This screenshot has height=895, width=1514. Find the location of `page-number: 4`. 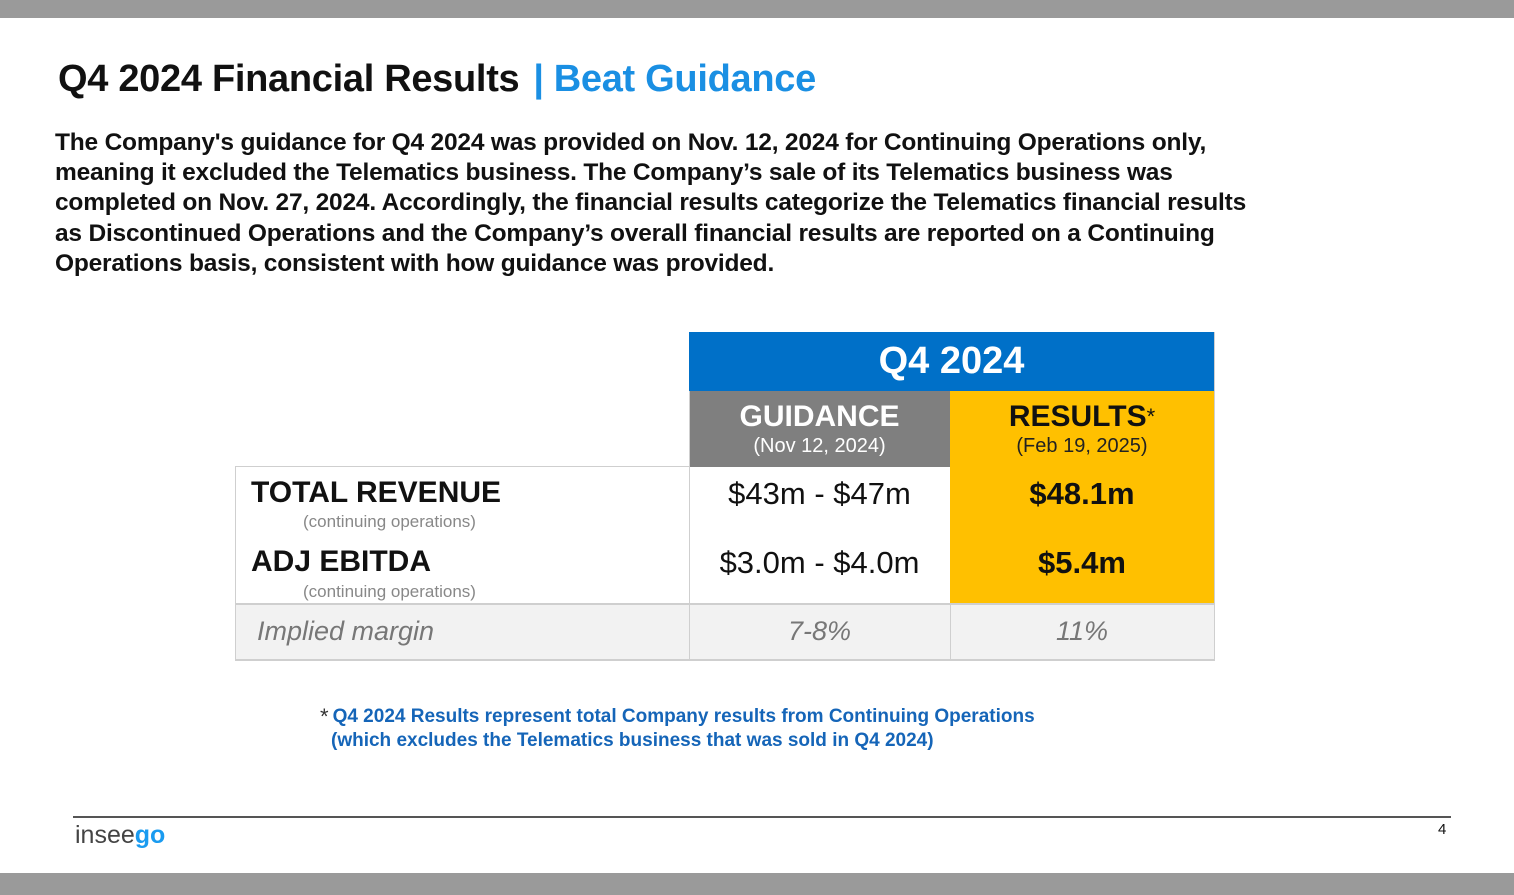

page-number: 4 is located at coordinates (1442, 829).